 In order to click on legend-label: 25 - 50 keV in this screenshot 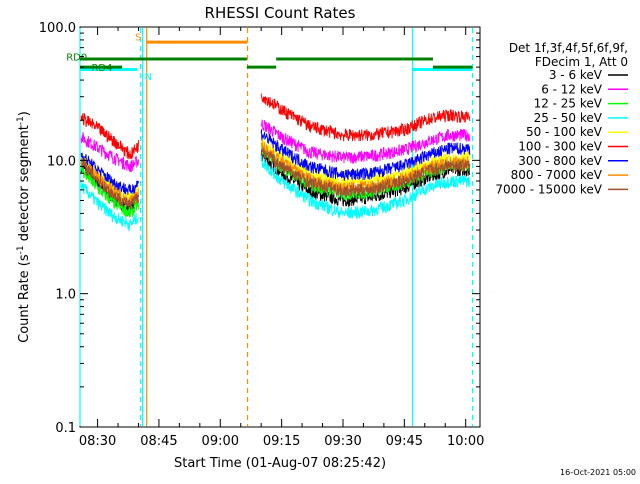, I will do `click(568, 118)`.